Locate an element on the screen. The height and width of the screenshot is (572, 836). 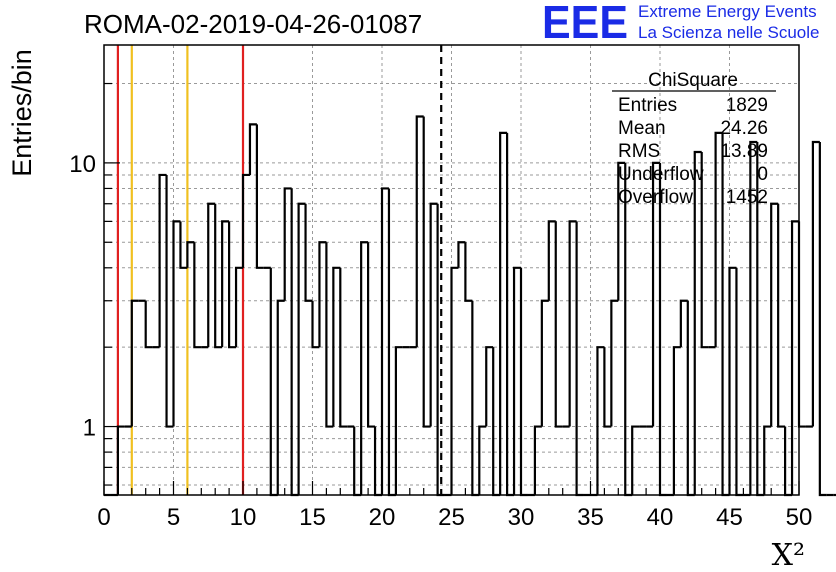
y-axis-label: Entries/bin is located at coordinates (22, 113).